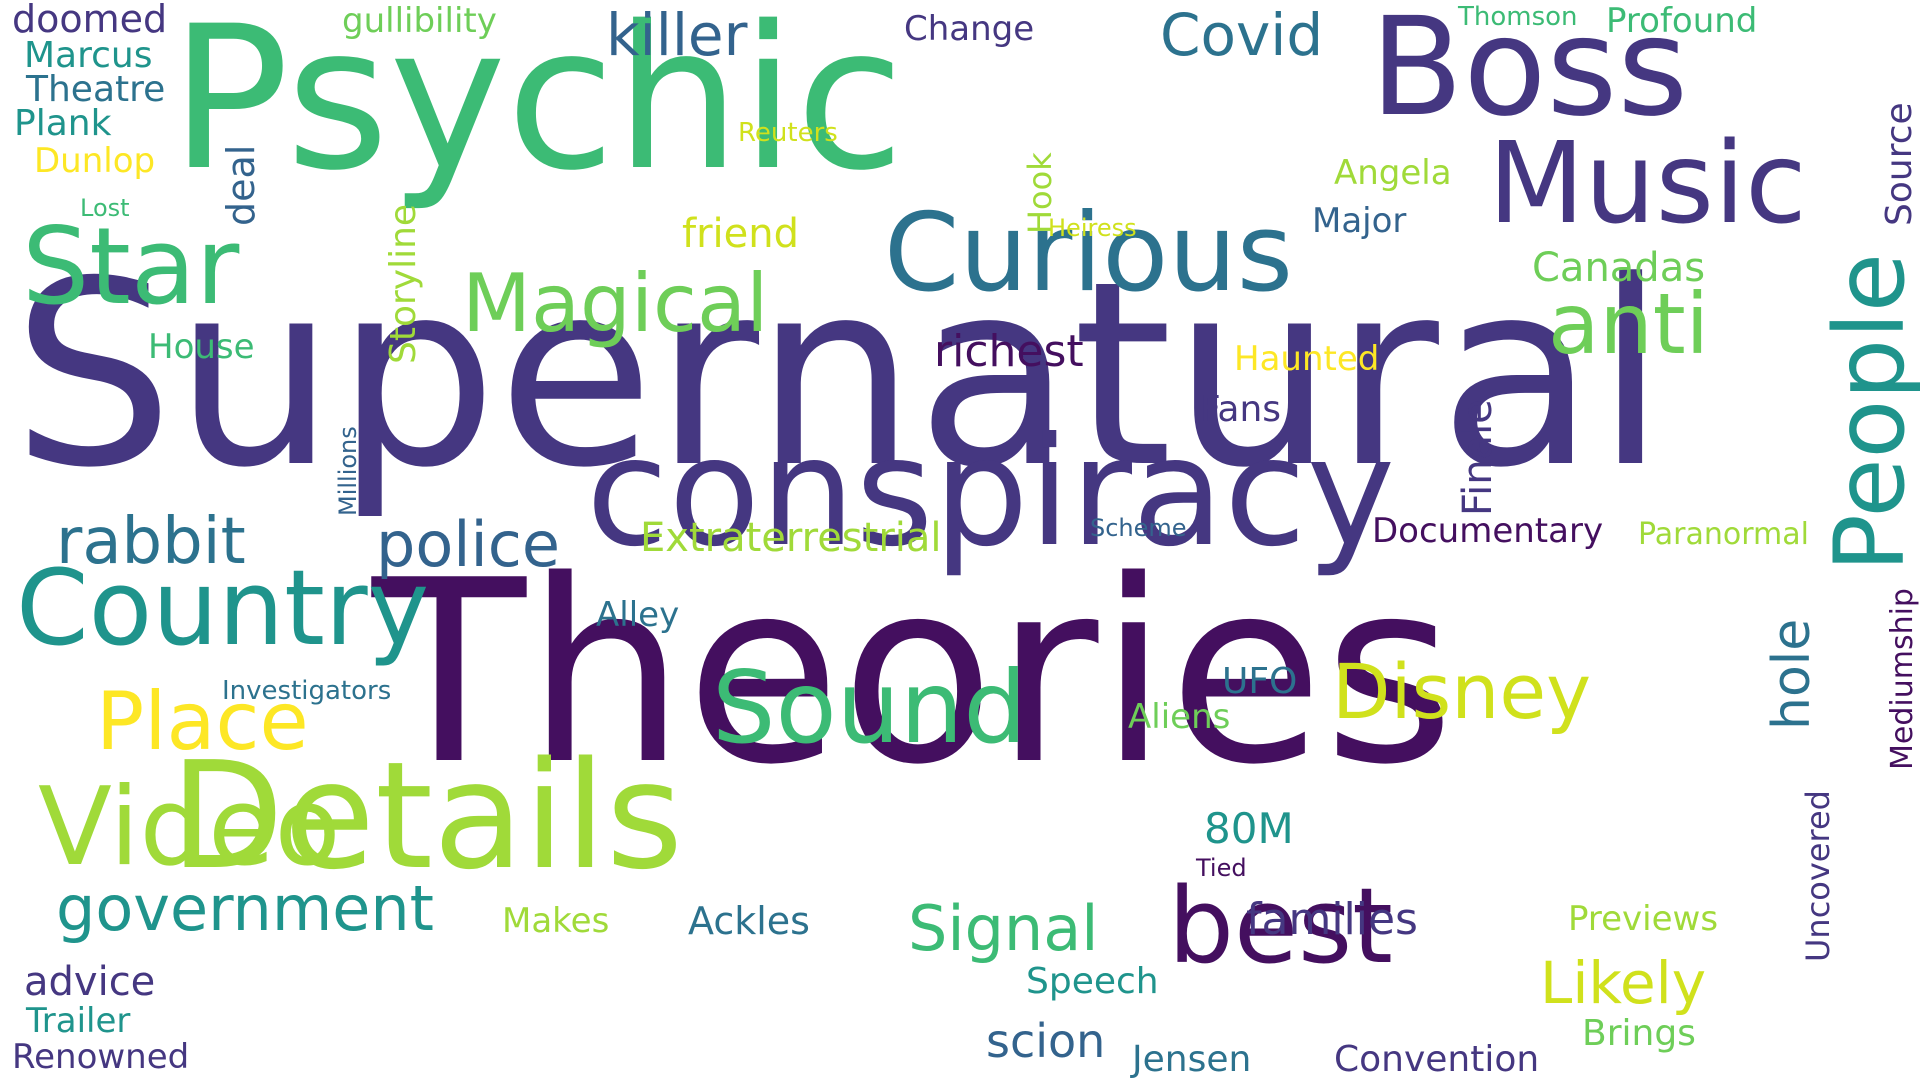  Describe the element at coordinates (1792, 674) in the screenshot. I see `word-hole: hole` at that location.